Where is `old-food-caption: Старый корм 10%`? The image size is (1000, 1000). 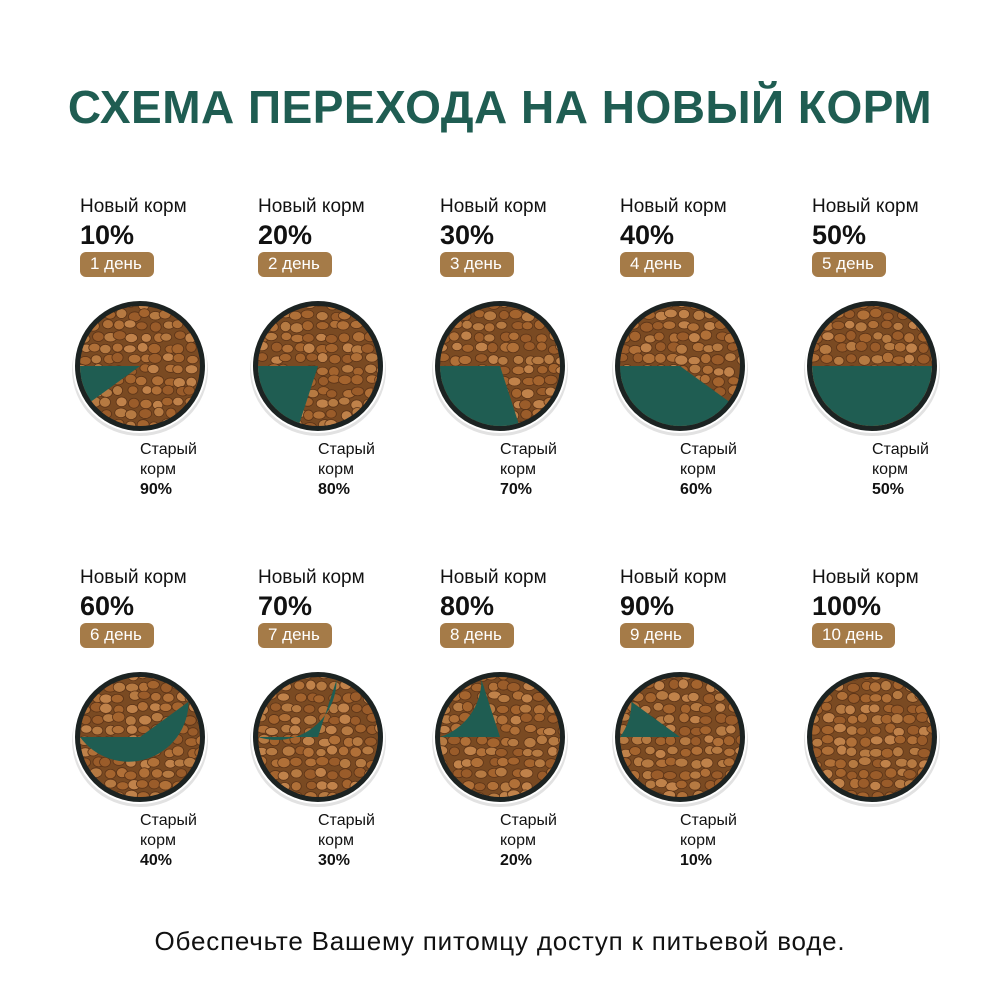
old-food-caption: Старый корм 10% is located at coordinates (708, 841).